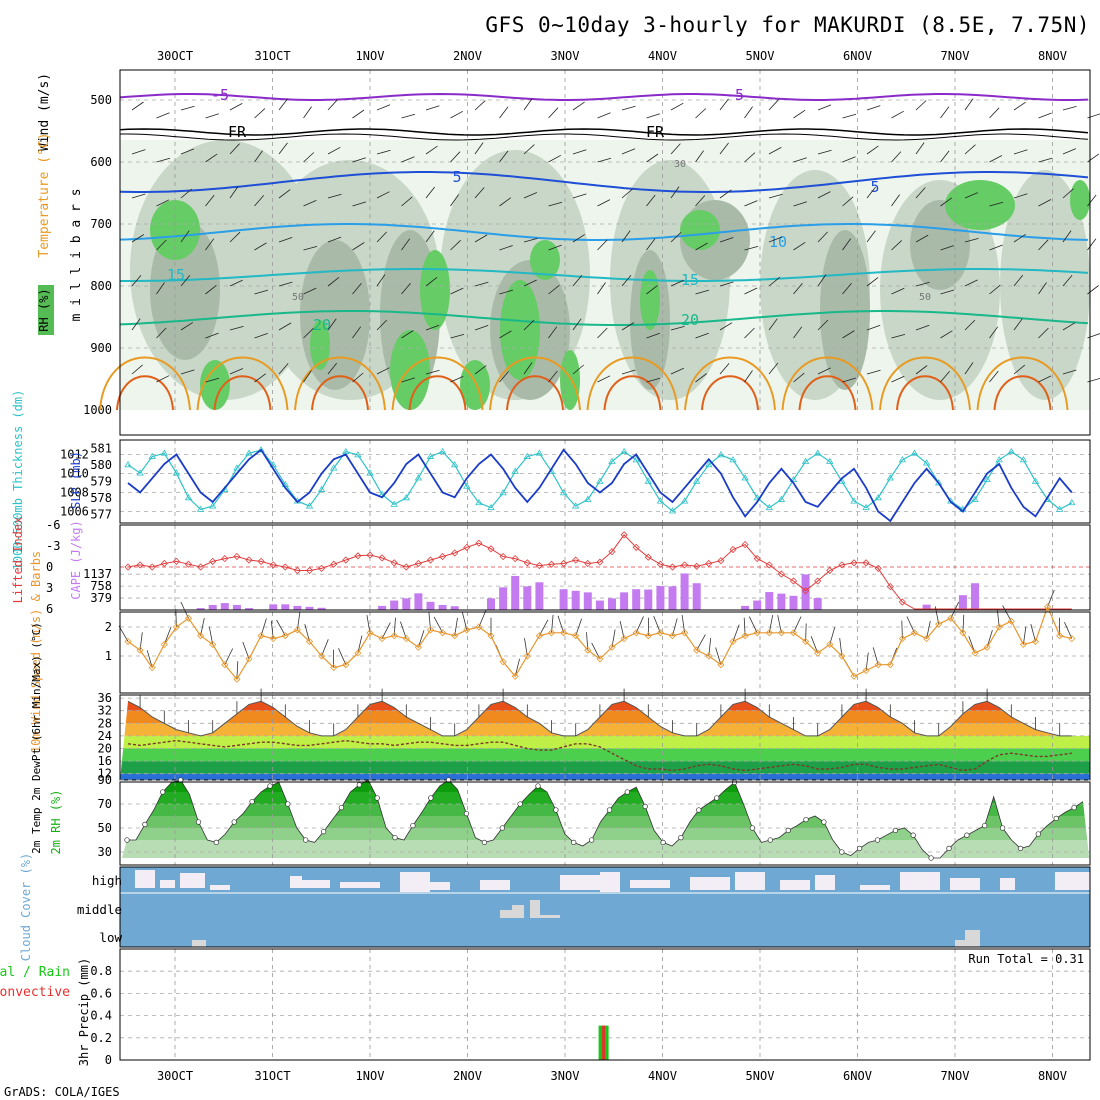  I want to click on xsec-ylabel: m i l l i b a r s, so click(76, 254).